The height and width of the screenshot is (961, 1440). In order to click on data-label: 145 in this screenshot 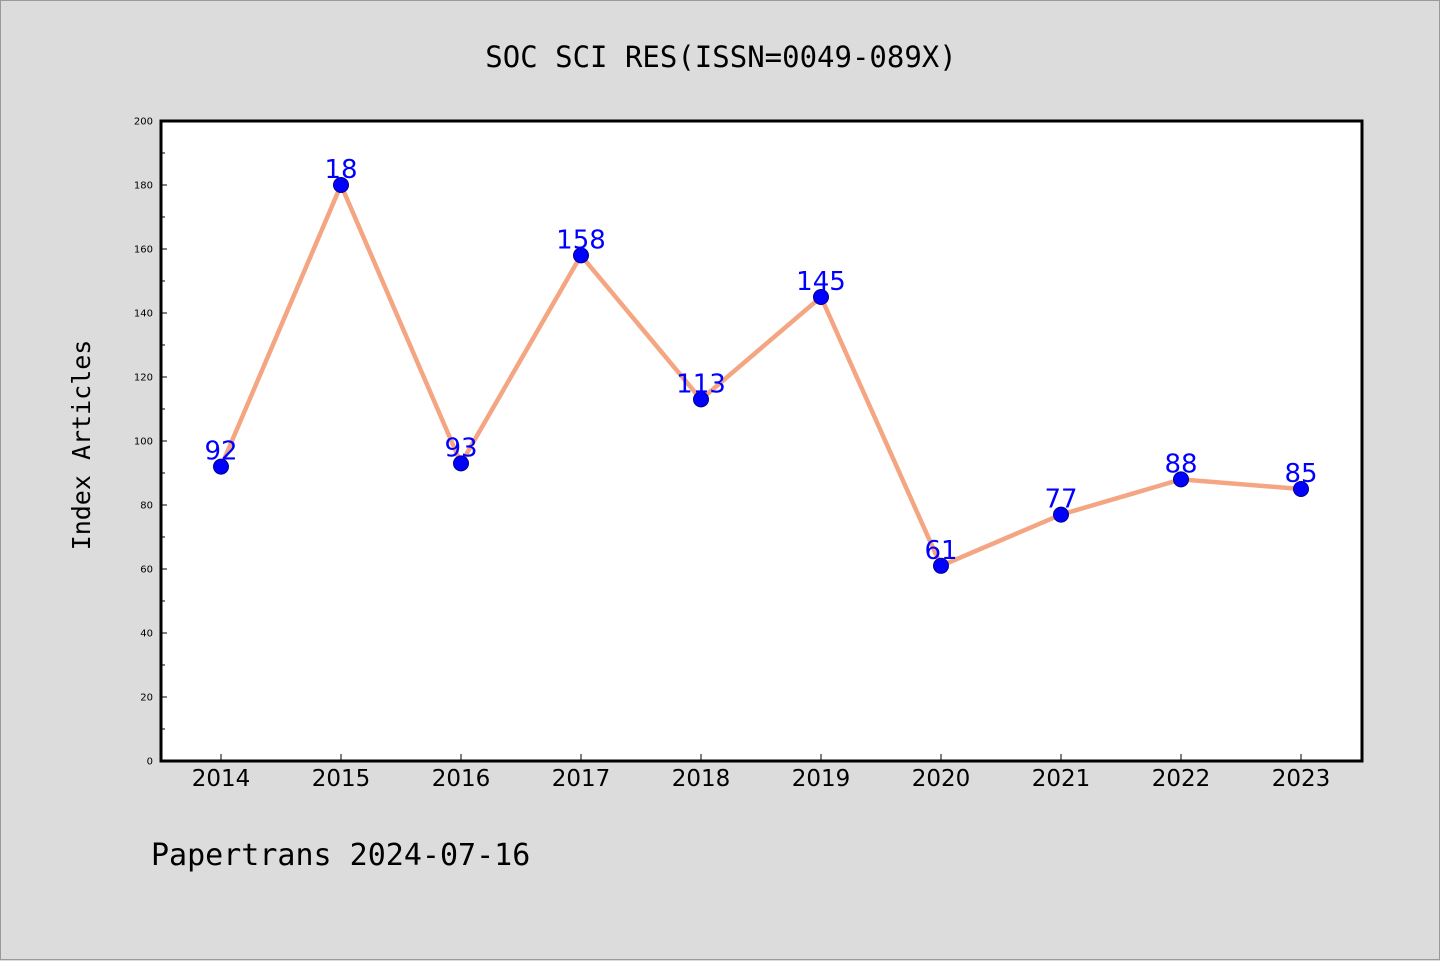, I will do `click(821, 282)`.